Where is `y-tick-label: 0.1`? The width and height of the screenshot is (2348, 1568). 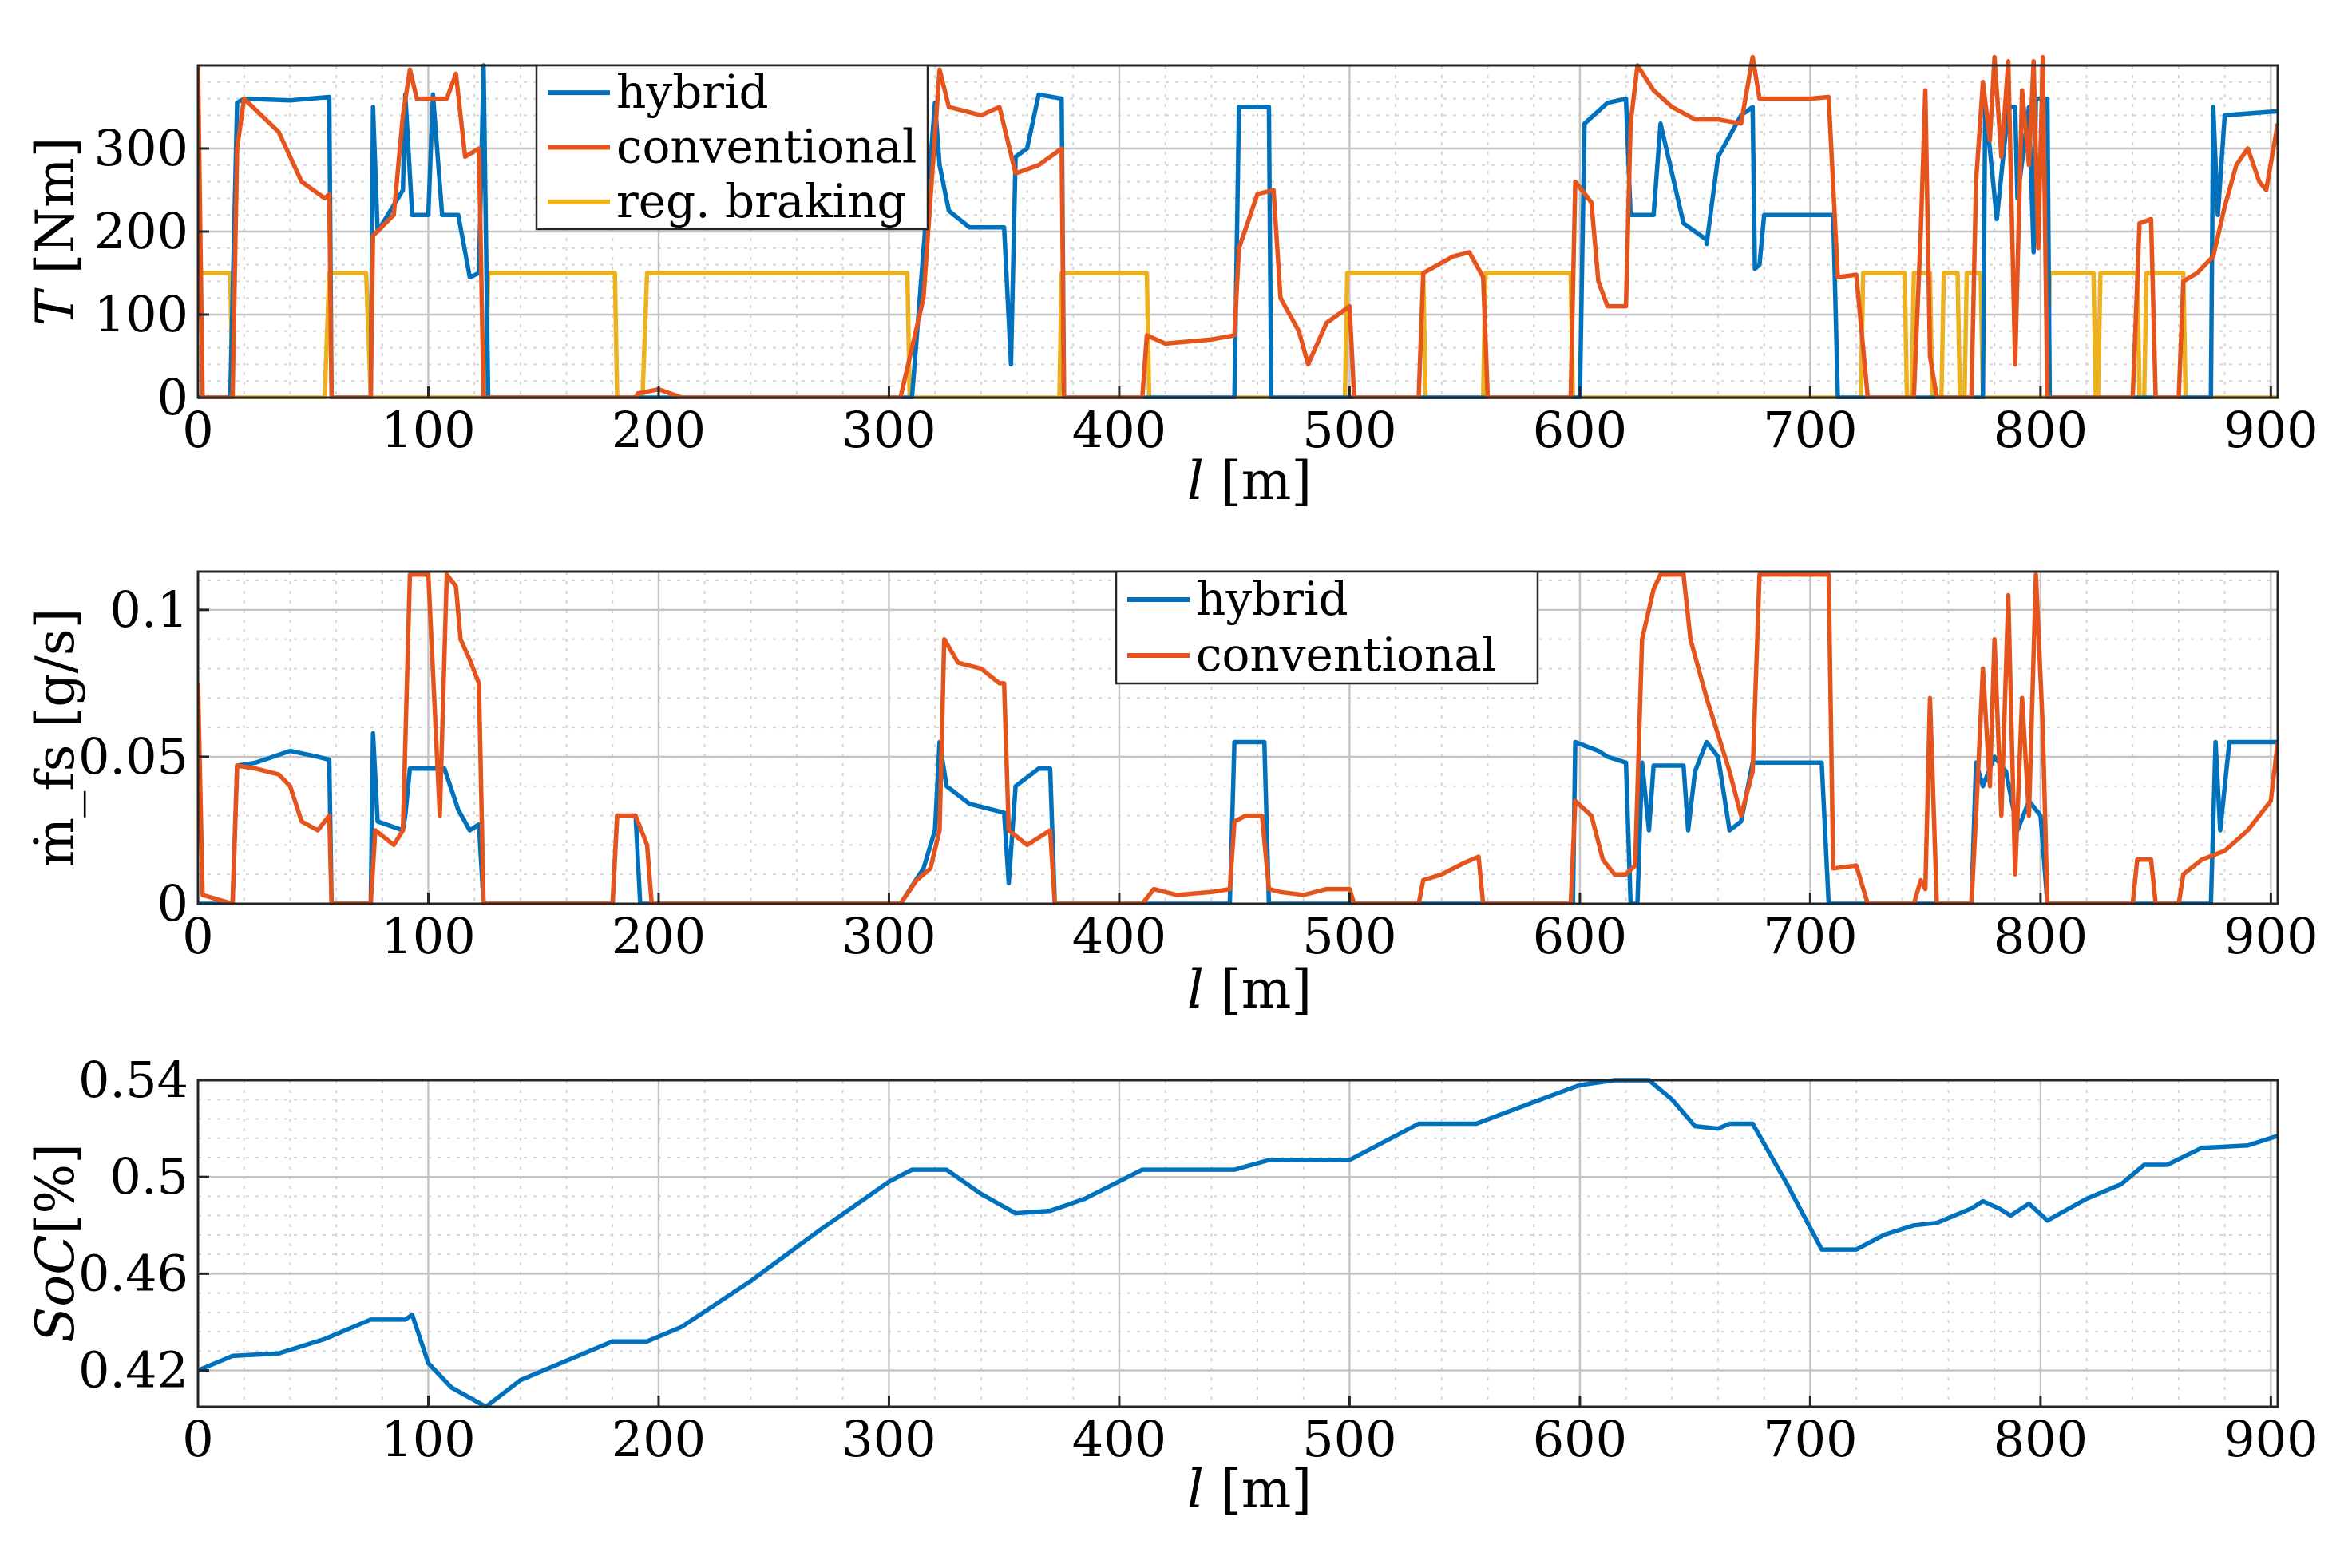 y-tick-label: 0.1 is located at coordinates (148, 609).